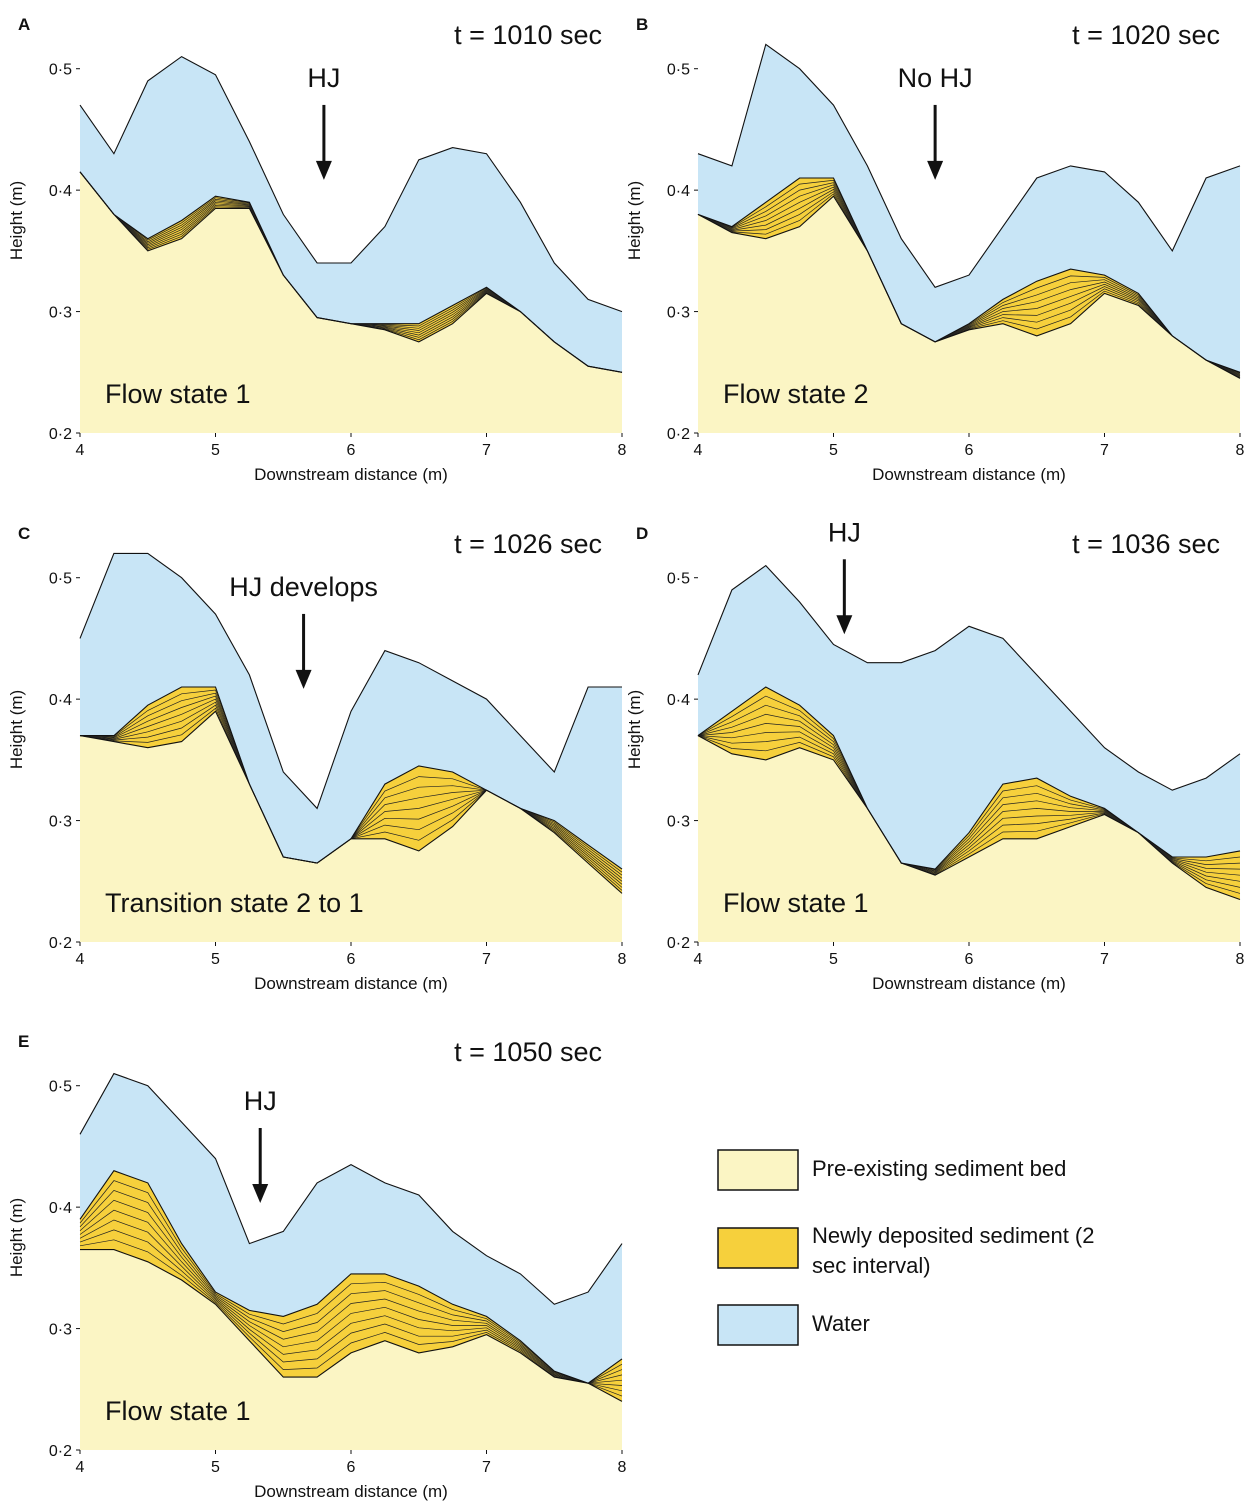 This screenshot has width=1255, height=1509. What do you see at coordinates (528, 35) in the screenshot?
I see `time-label: t = 1010 sec` at bounding box center [528, 35].